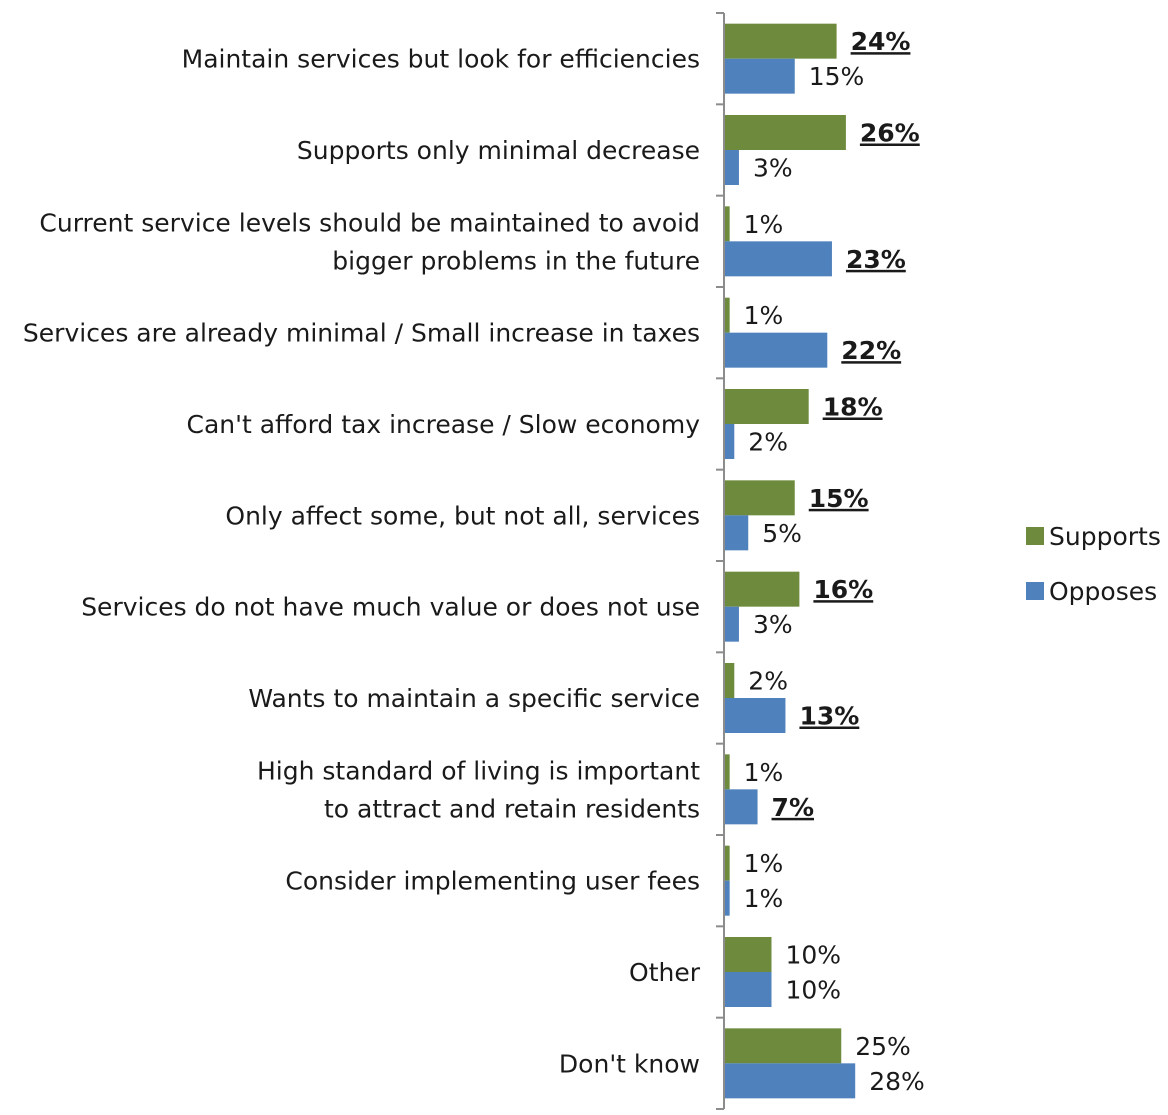 This screenshot has height=1115, width=1168. Describe the element at coordinates (897, 1081) in the screenshot. I see `data-label-opposes: 28%` at that location.